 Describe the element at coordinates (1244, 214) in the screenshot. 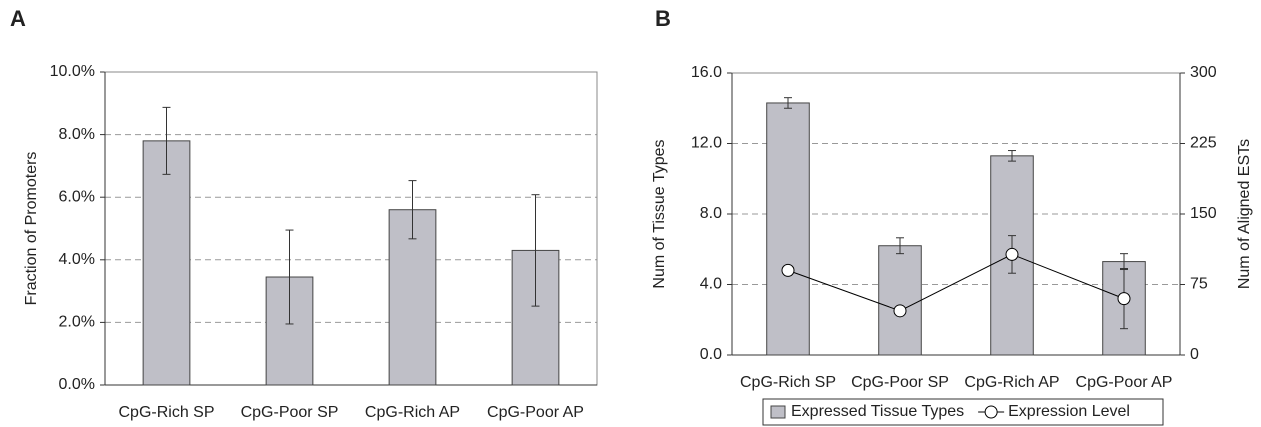

I see `y2-axis-label: Num of Aligned ESTs` at that location.